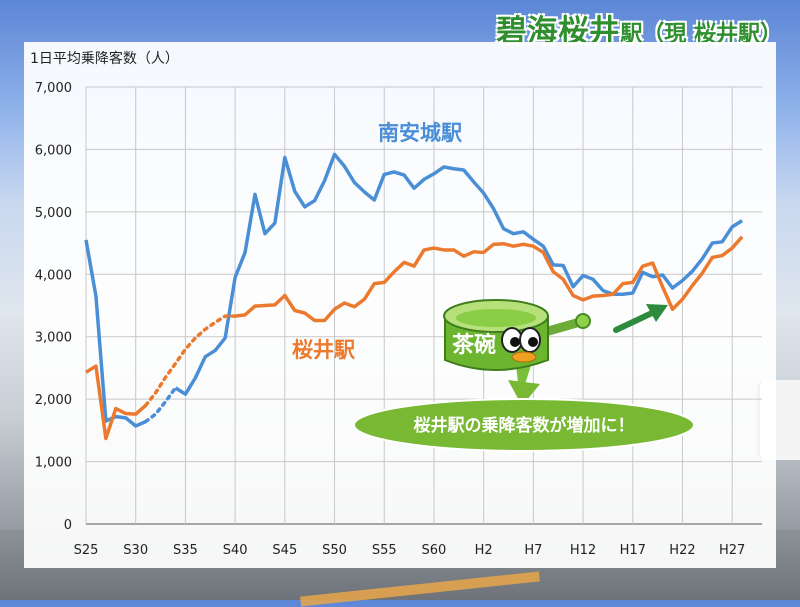 The image size is (800, 607). Describe the element at coordinates (657, 313) in the screenshot. I see `trend-arrow-head` at that location.